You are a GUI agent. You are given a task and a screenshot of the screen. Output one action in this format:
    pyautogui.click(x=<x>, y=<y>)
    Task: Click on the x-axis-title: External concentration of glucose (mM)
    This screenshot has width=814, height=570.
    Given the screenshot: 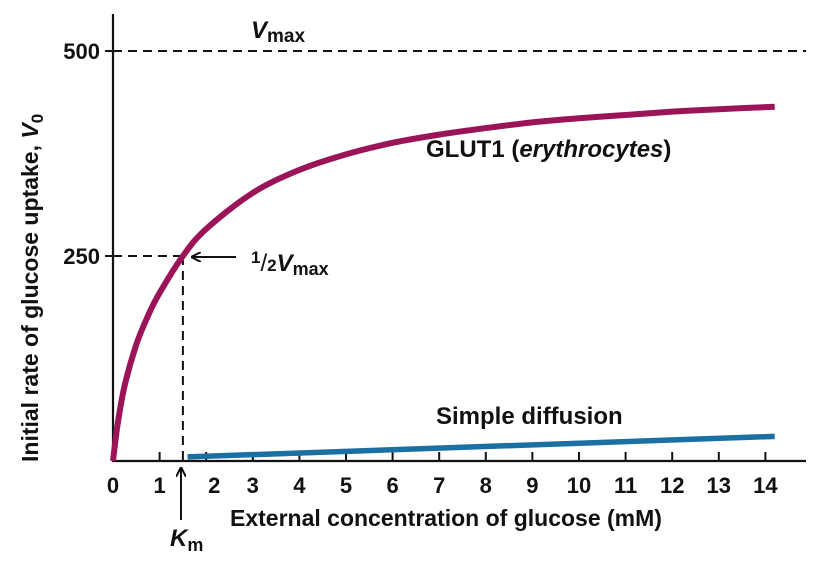 What is the action you would take?
    pyautogui.click(x=446, y=518)
    